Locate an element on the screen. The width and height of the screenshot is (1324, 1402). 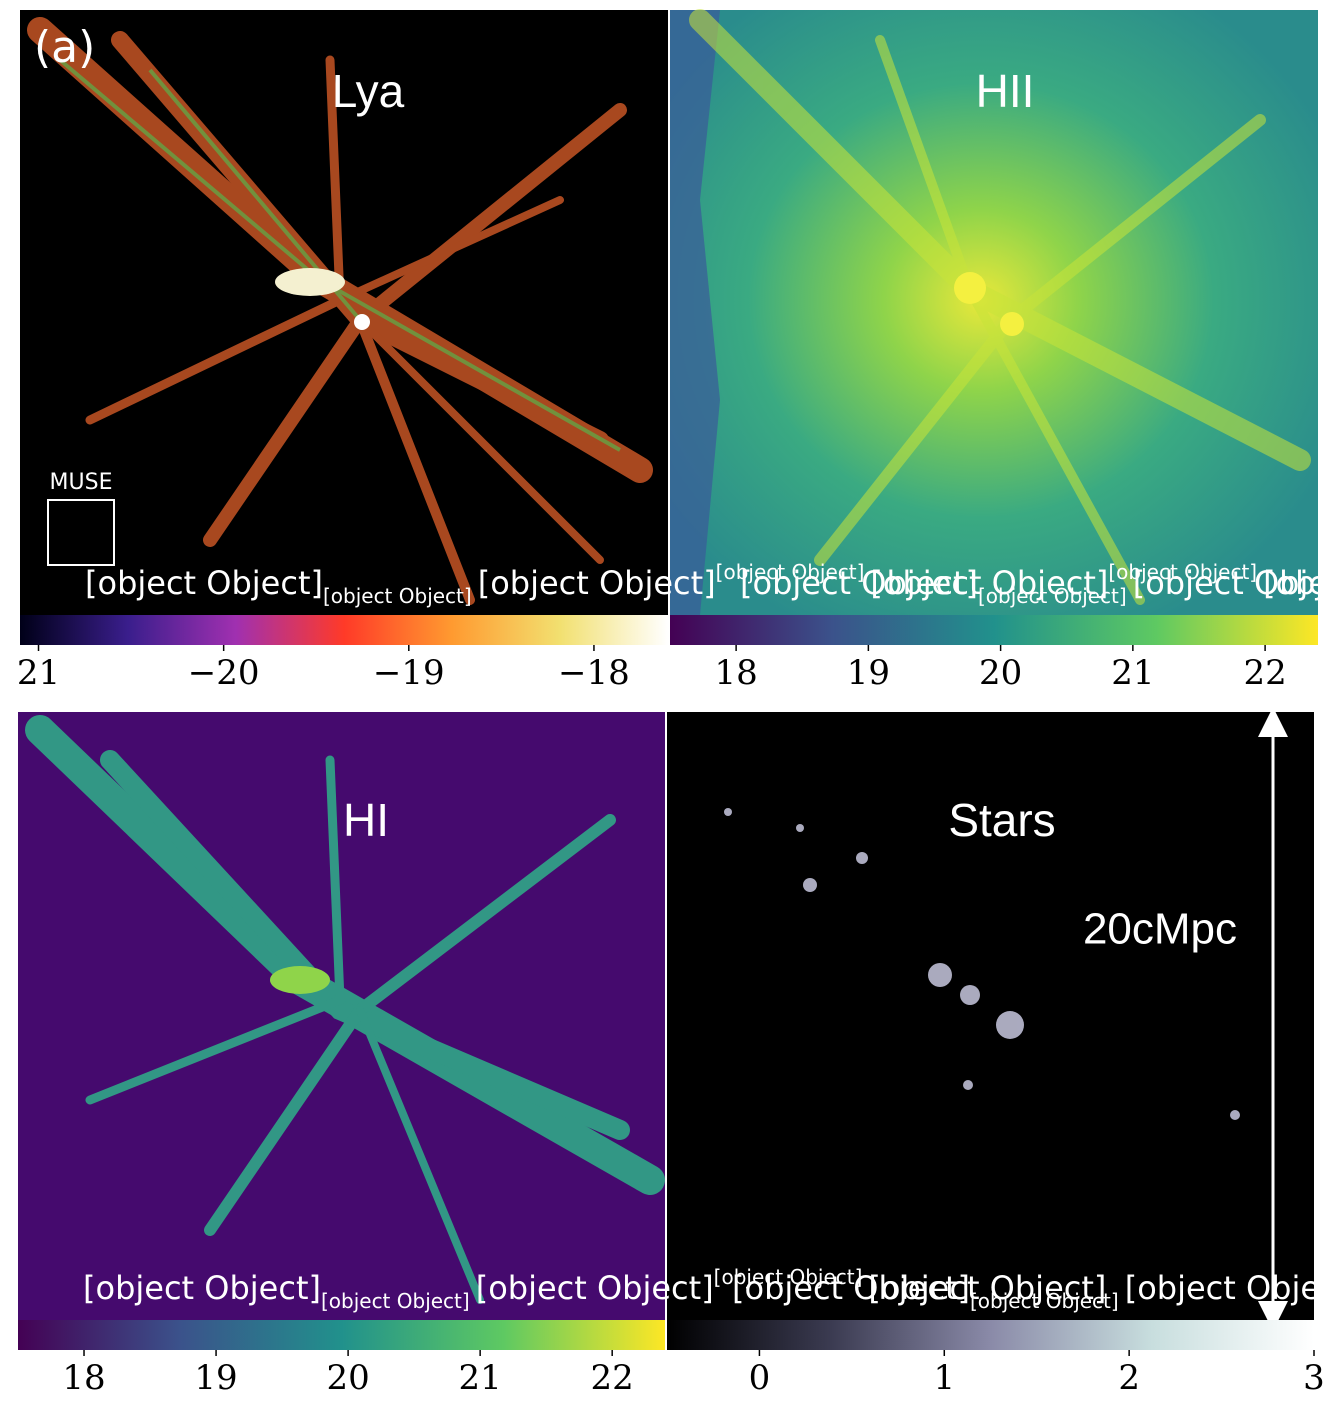
panel-title: HII is located at coordinates (1005, 91).